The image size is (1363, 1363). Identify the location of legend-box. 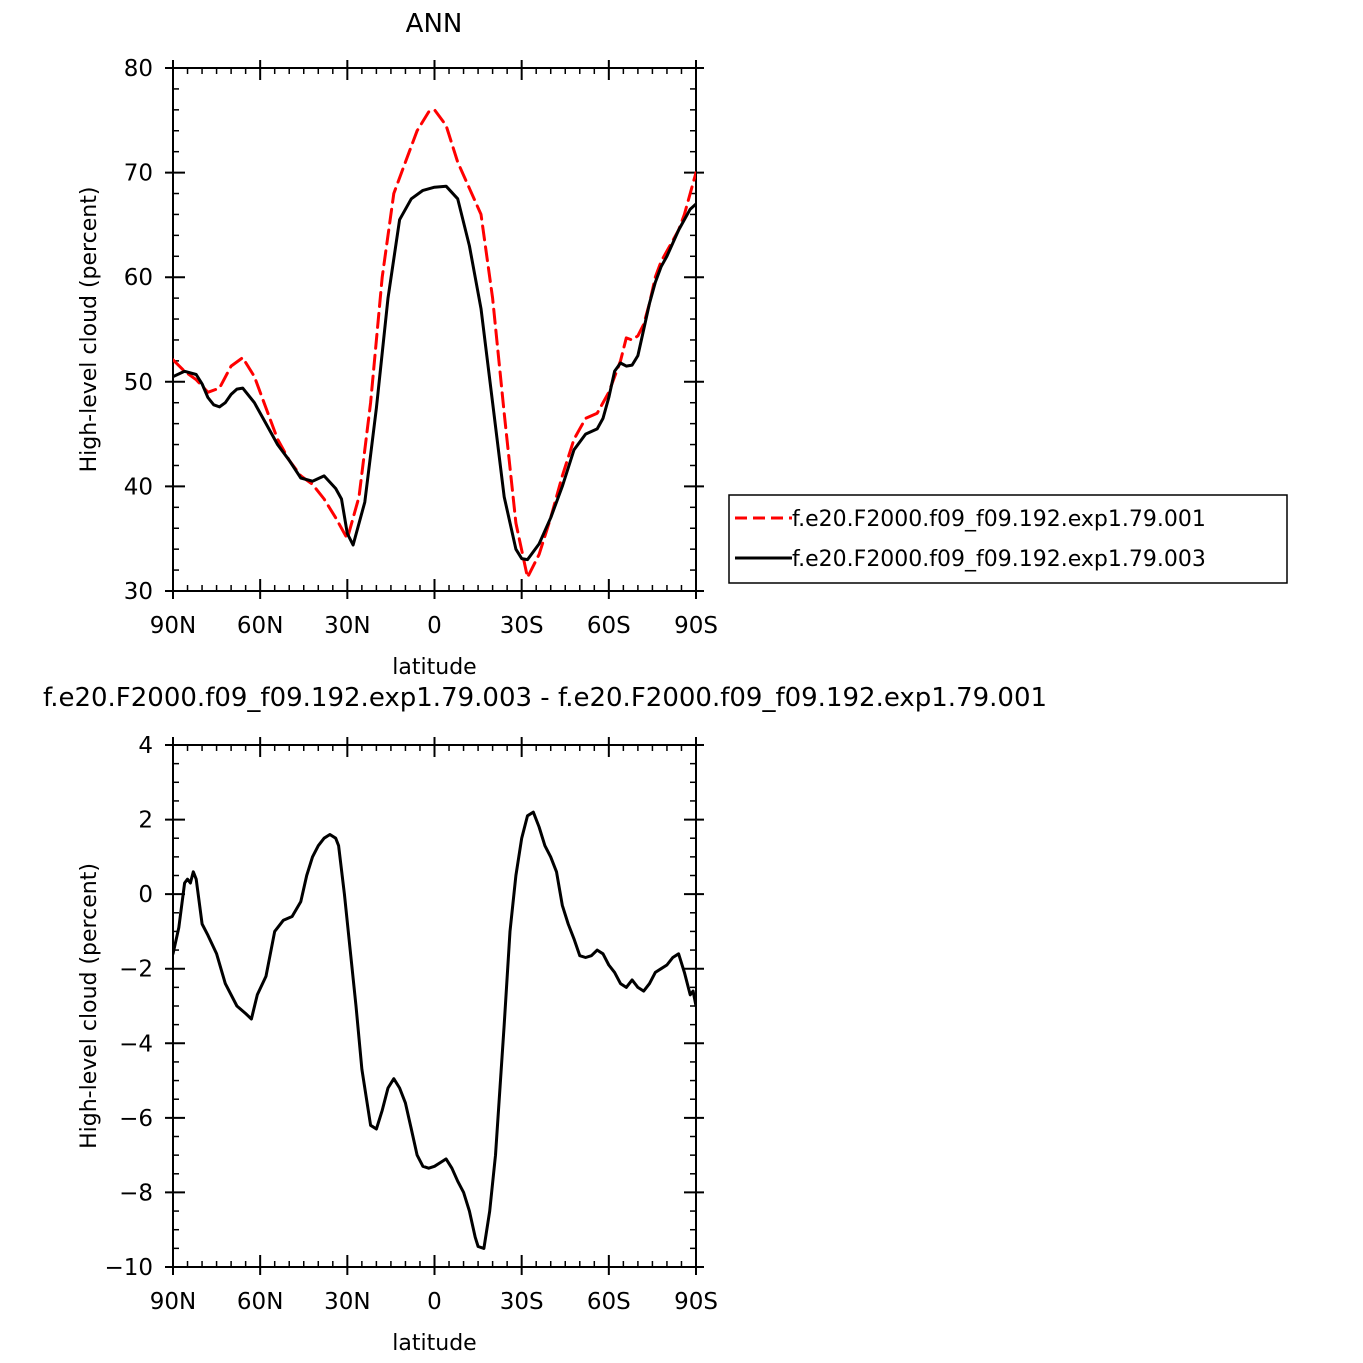
(1008, 539).